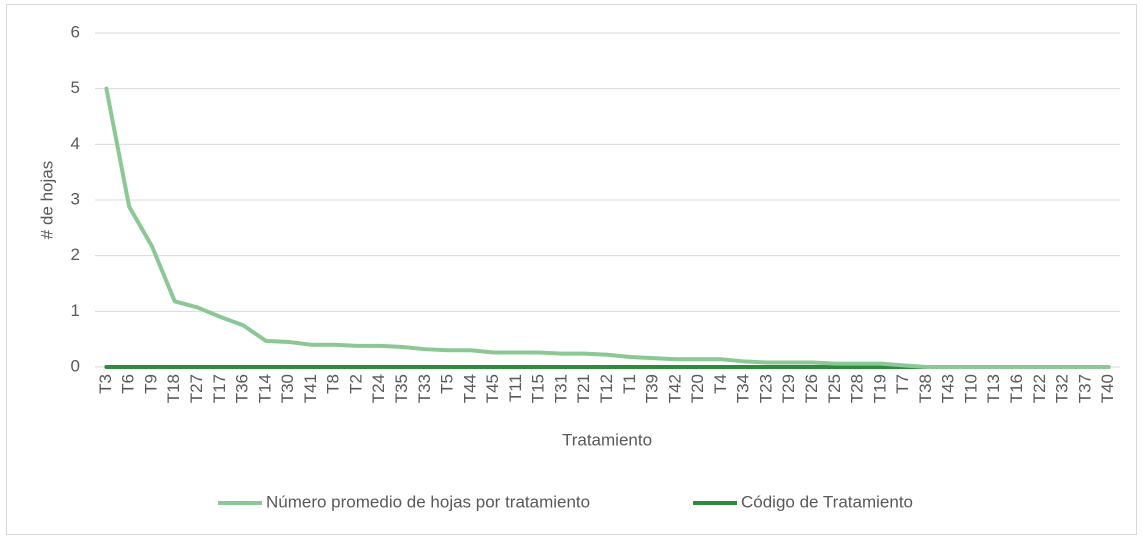 This screenshot has height=538, width=1142. What do you see at coordinates (173, 388) in the screenshot?
I see `x-tick-label: T18` at bounding box center [173, 388].